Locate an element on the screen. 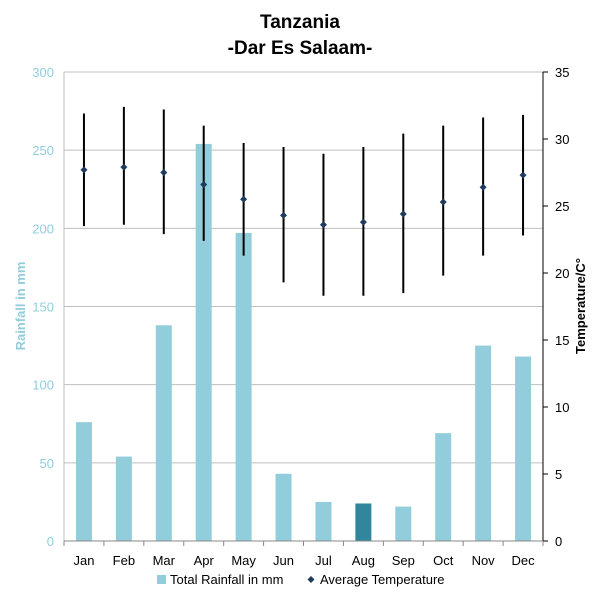  x-tick-label: May is located at coordinates (243, 560).